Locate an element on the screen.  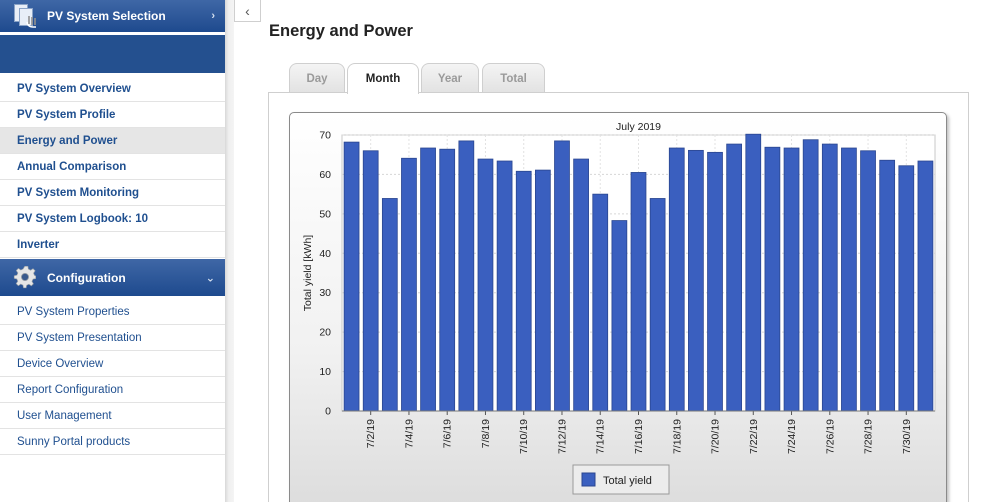
config-item-user-management: User Management is located at coordinates (112, 416).